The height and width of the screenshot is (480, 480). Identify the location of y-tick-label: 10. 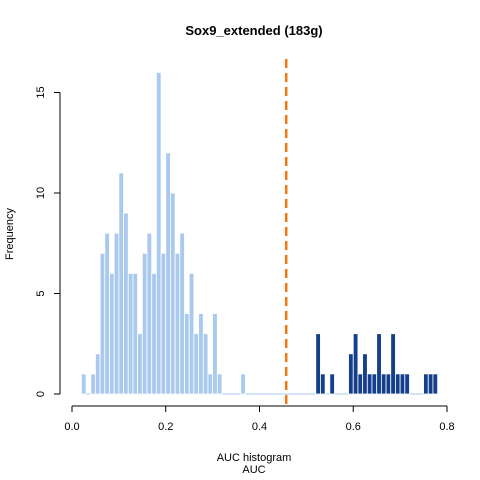
(41, 193).